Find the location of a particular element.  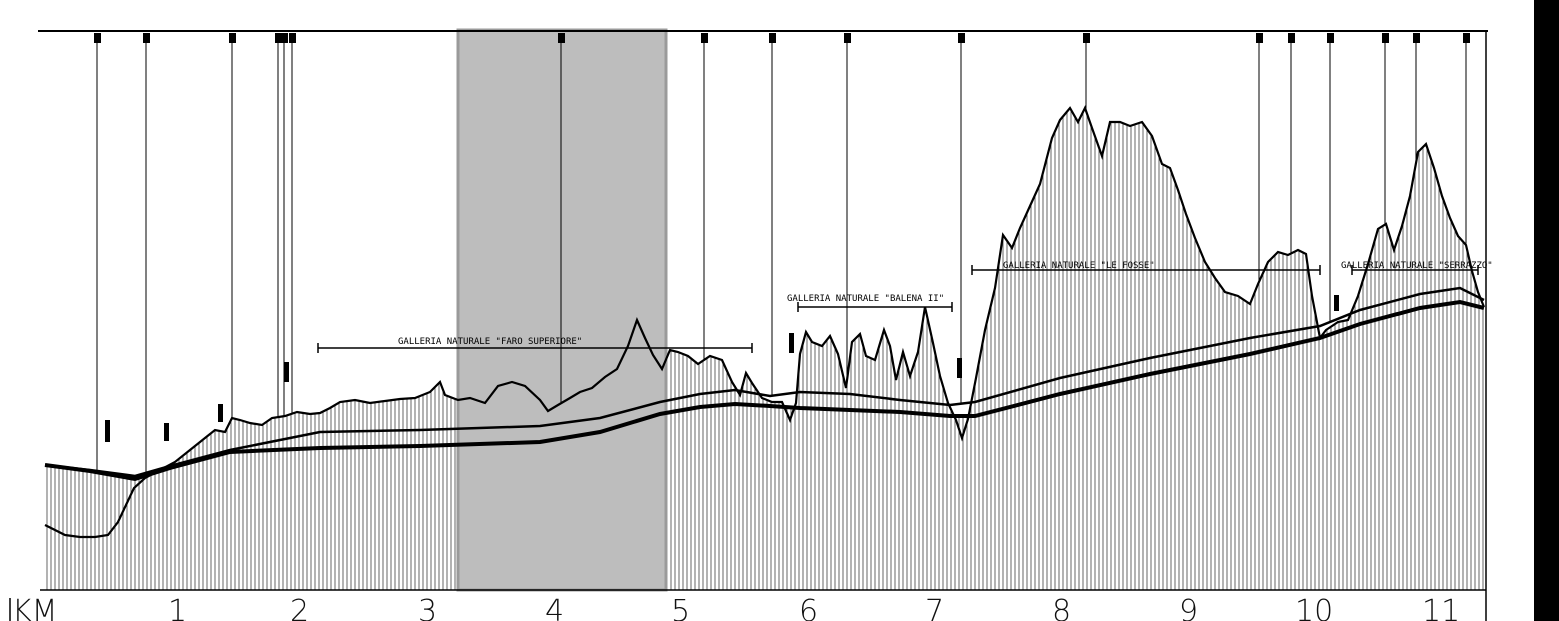

km-tick-3: 3 is located at coordinates (427, 607).